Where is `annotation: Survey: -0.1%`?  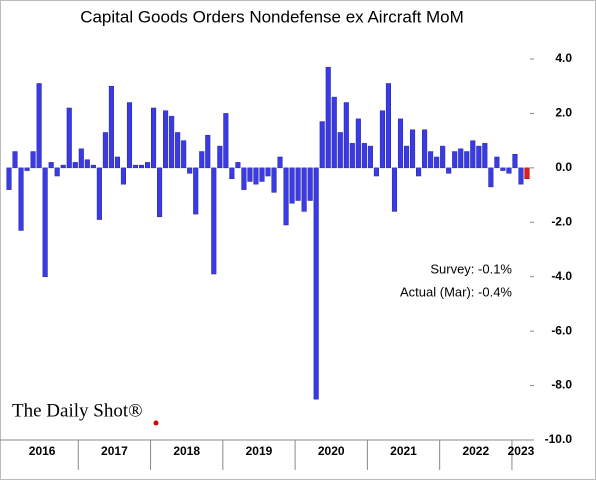 annotation: Survey: -0.1% is located at coordinates (471, 268).